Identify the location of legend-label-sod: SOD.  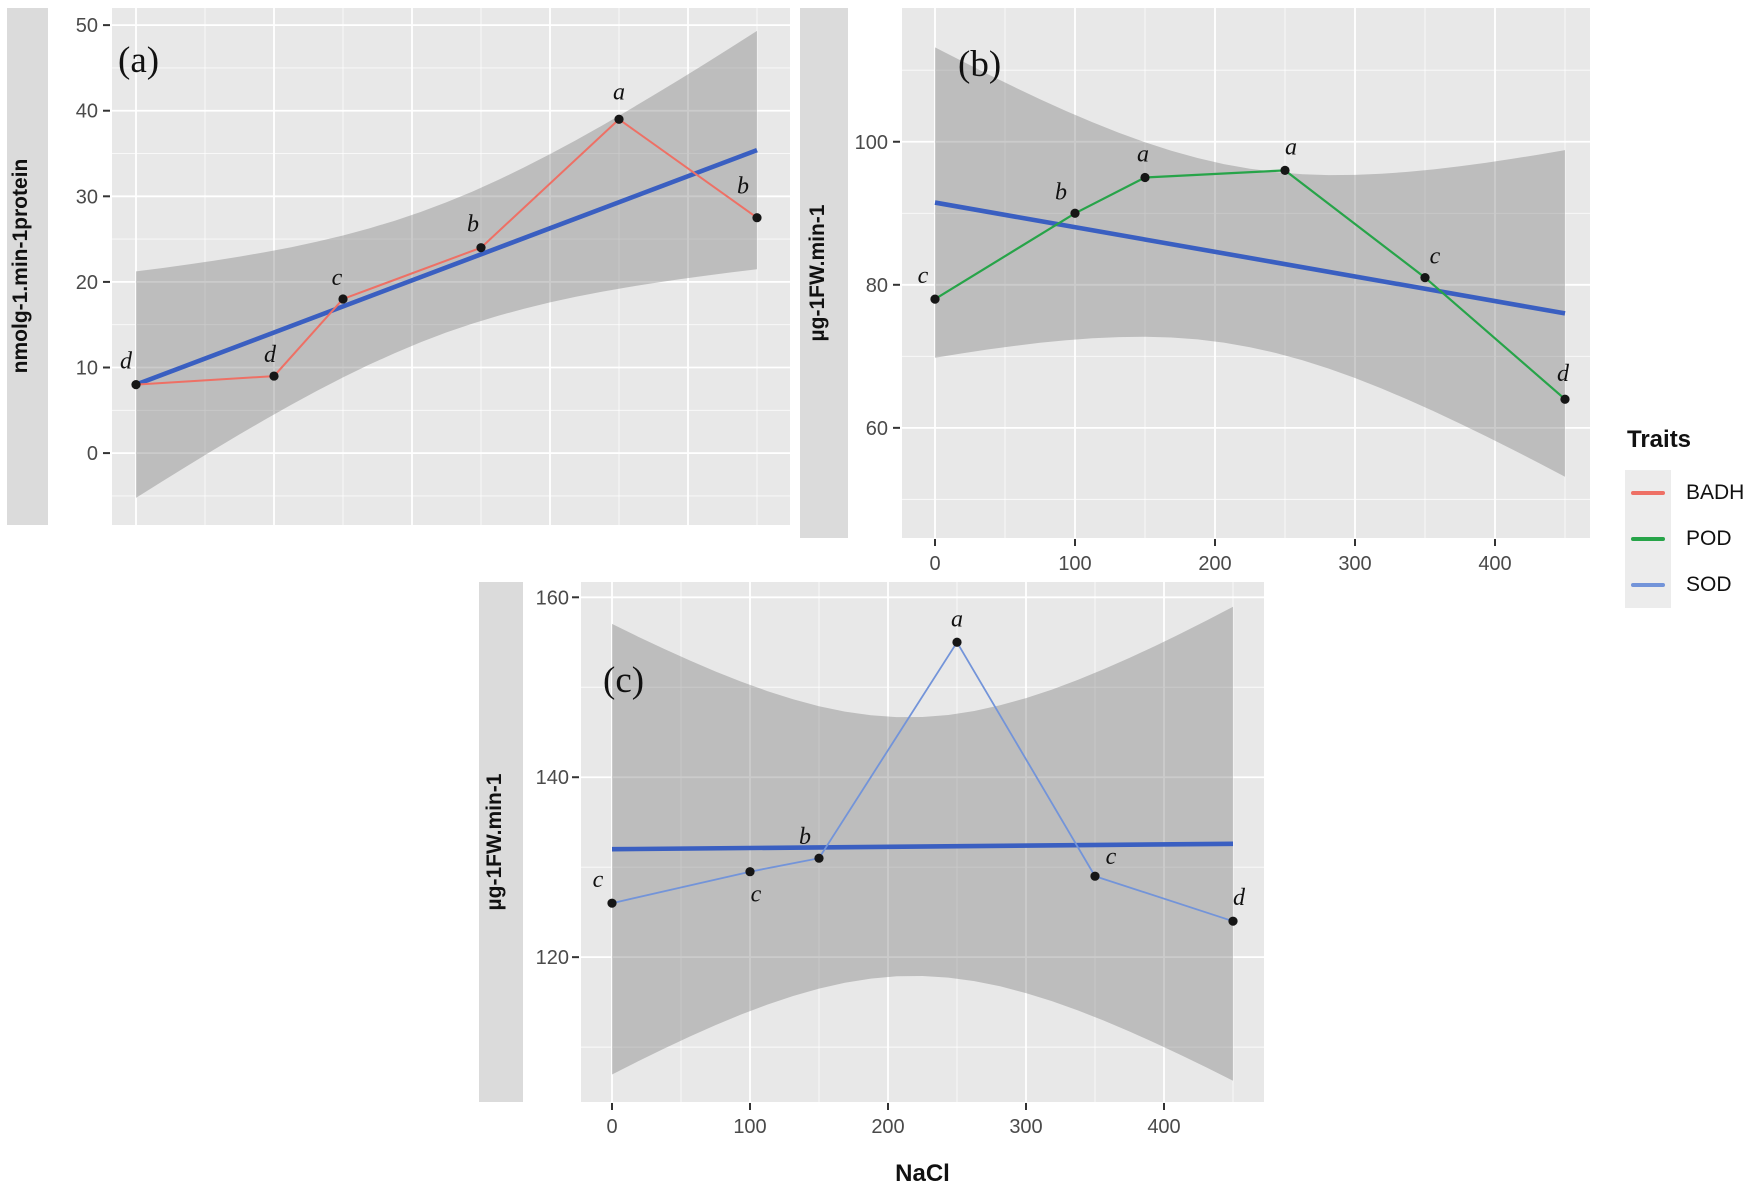
(1709, 584).